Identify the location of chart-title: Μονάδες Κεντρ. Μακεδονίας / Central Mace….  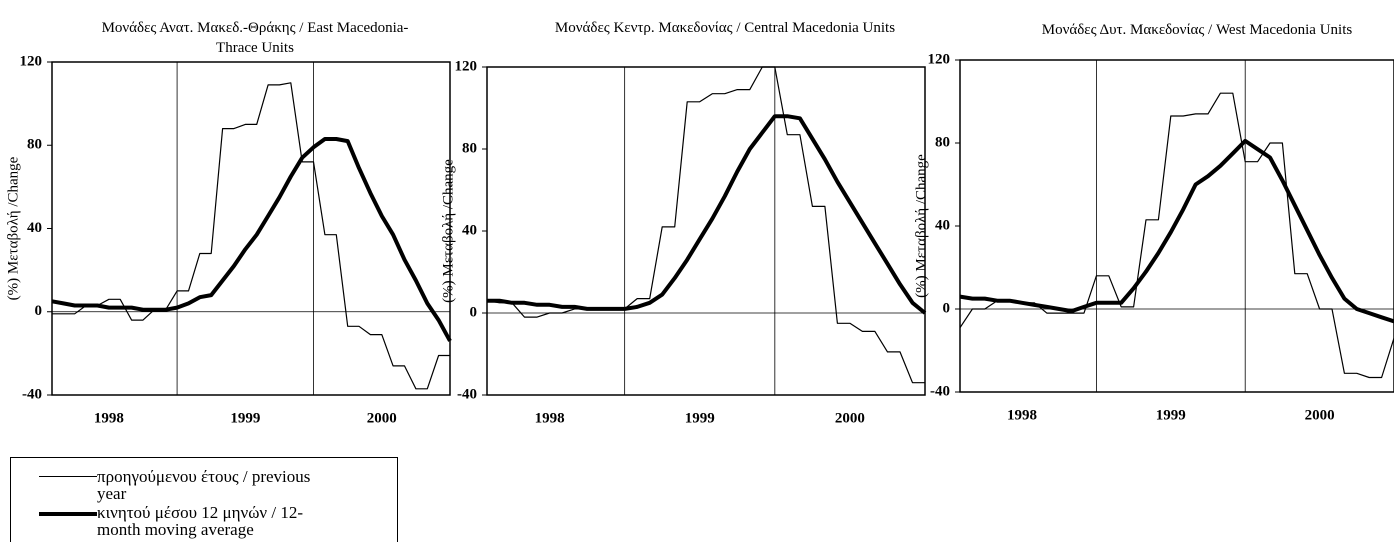
(725, 28).